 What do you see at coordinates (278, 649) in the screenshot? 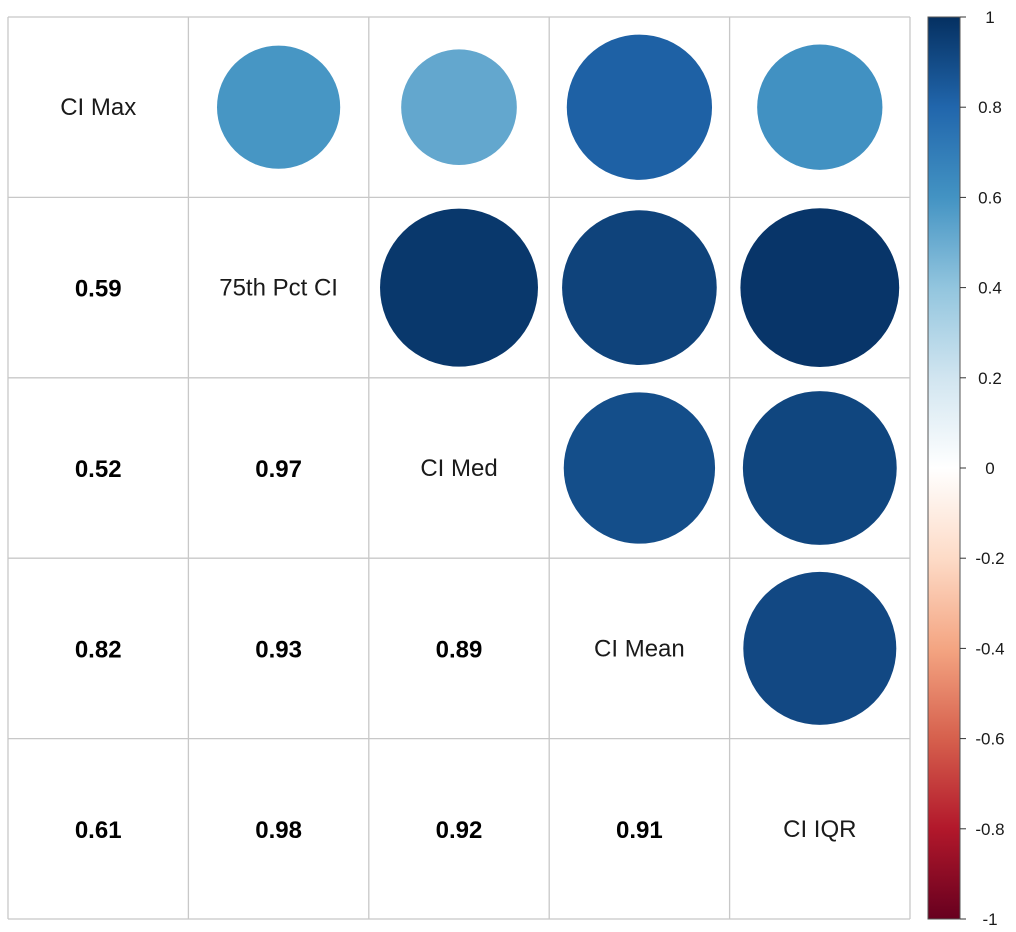
I see `correlation-value-label: 0.93` at bounding box center [278, 649].